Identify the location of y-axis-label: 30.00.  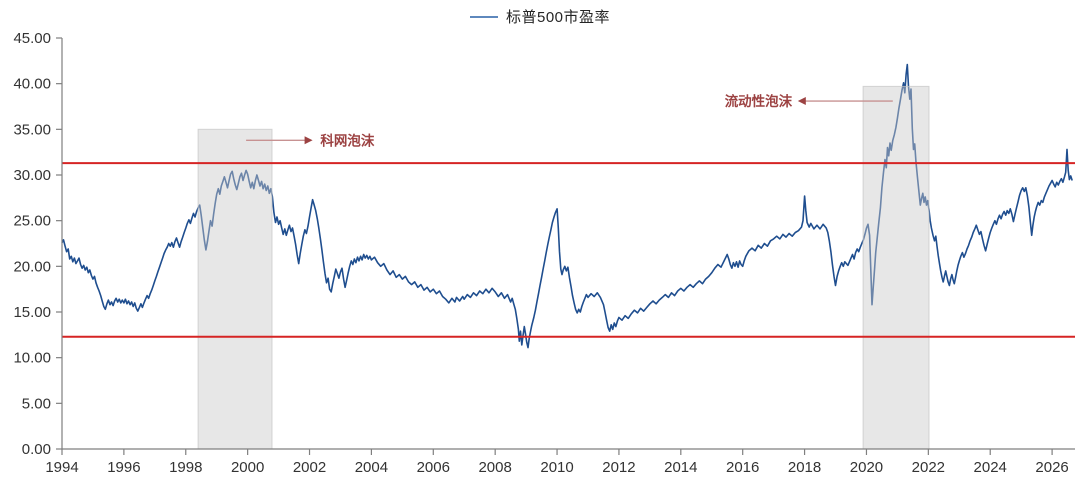
(32, 175).